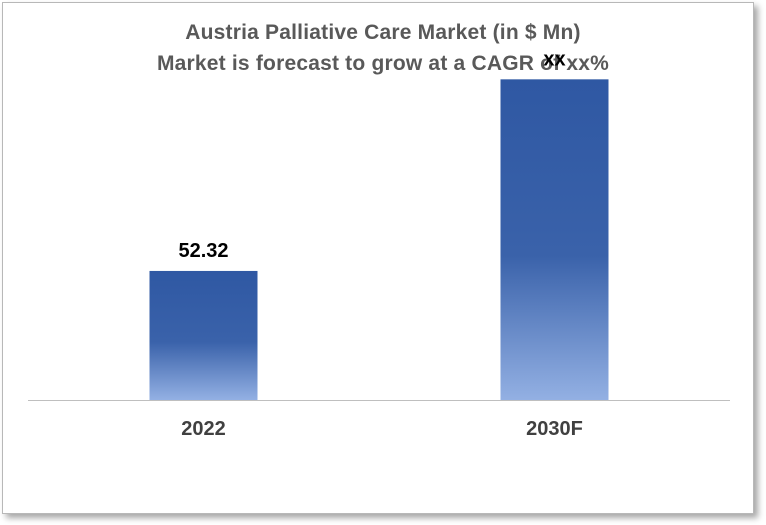  Describe the element at coordinates (554, 429) in the screenshot. I see `x-tick-label-2030F: 2030F` at that location.